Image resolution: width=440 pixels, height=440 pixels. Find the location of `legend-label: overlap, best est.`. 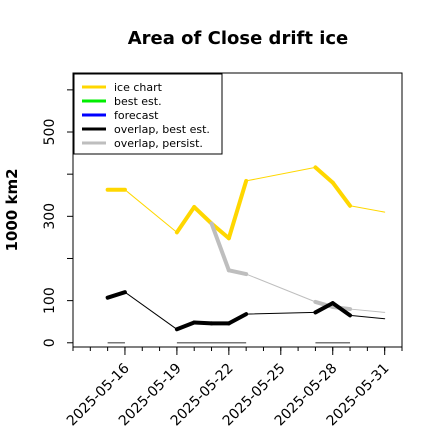

legend-label: overlap, best est. is located at coordinates (162, 129).